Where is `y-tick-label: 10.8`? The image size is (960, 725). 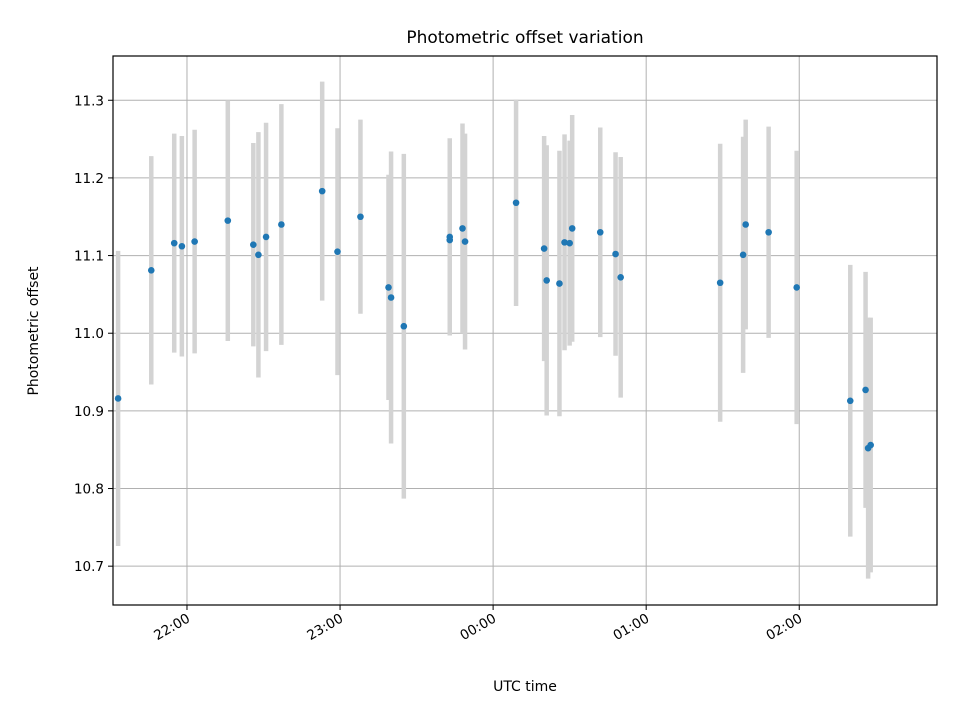 y-tick-label: 10.8 is located at coordinates (89, 490).